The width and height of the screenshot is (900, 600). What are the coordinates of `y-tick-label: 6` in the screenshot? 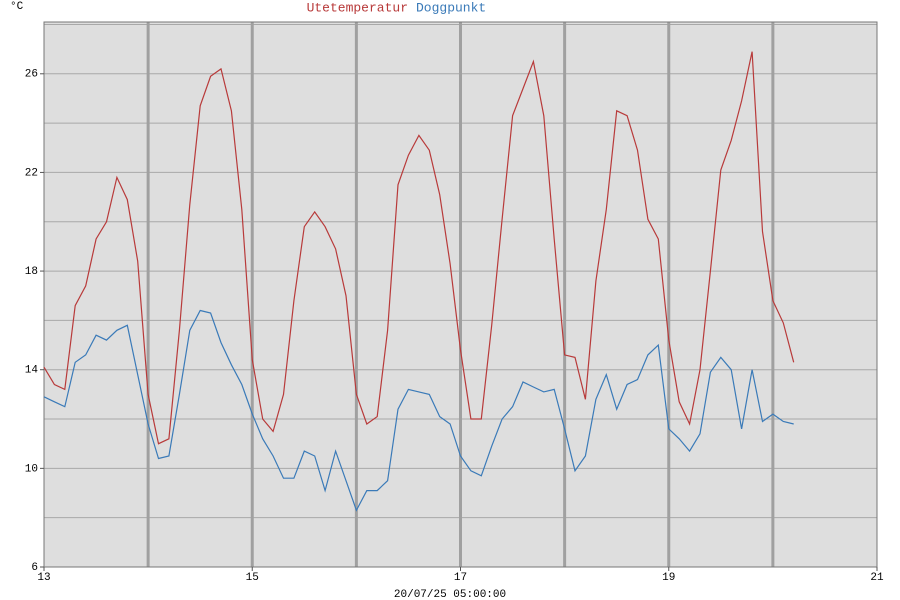 It's located at (34, 568).